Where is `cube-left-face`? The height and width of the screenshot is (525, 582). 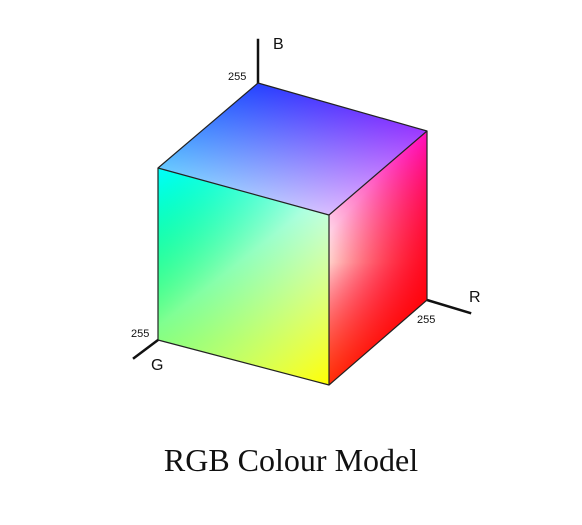 cube-left-face is located at coordinates (243, 276).